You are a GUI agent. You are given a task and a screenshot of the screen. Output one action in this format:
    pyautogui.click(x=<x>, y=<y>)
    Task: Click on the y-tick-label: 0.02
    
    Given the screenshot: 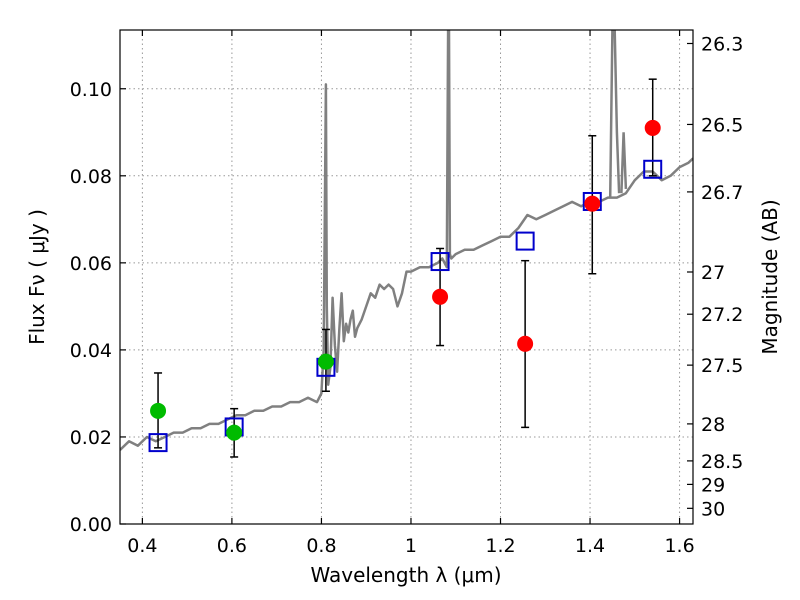 What is the action you would take?
    pyautogui.click(x=91, y=438)
    